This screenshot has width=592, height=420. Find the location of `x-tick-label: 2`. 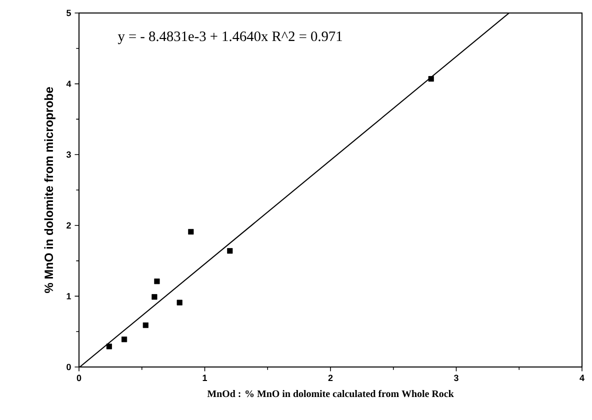

x-tick-label: 2 is located at coordinates (330, 378).